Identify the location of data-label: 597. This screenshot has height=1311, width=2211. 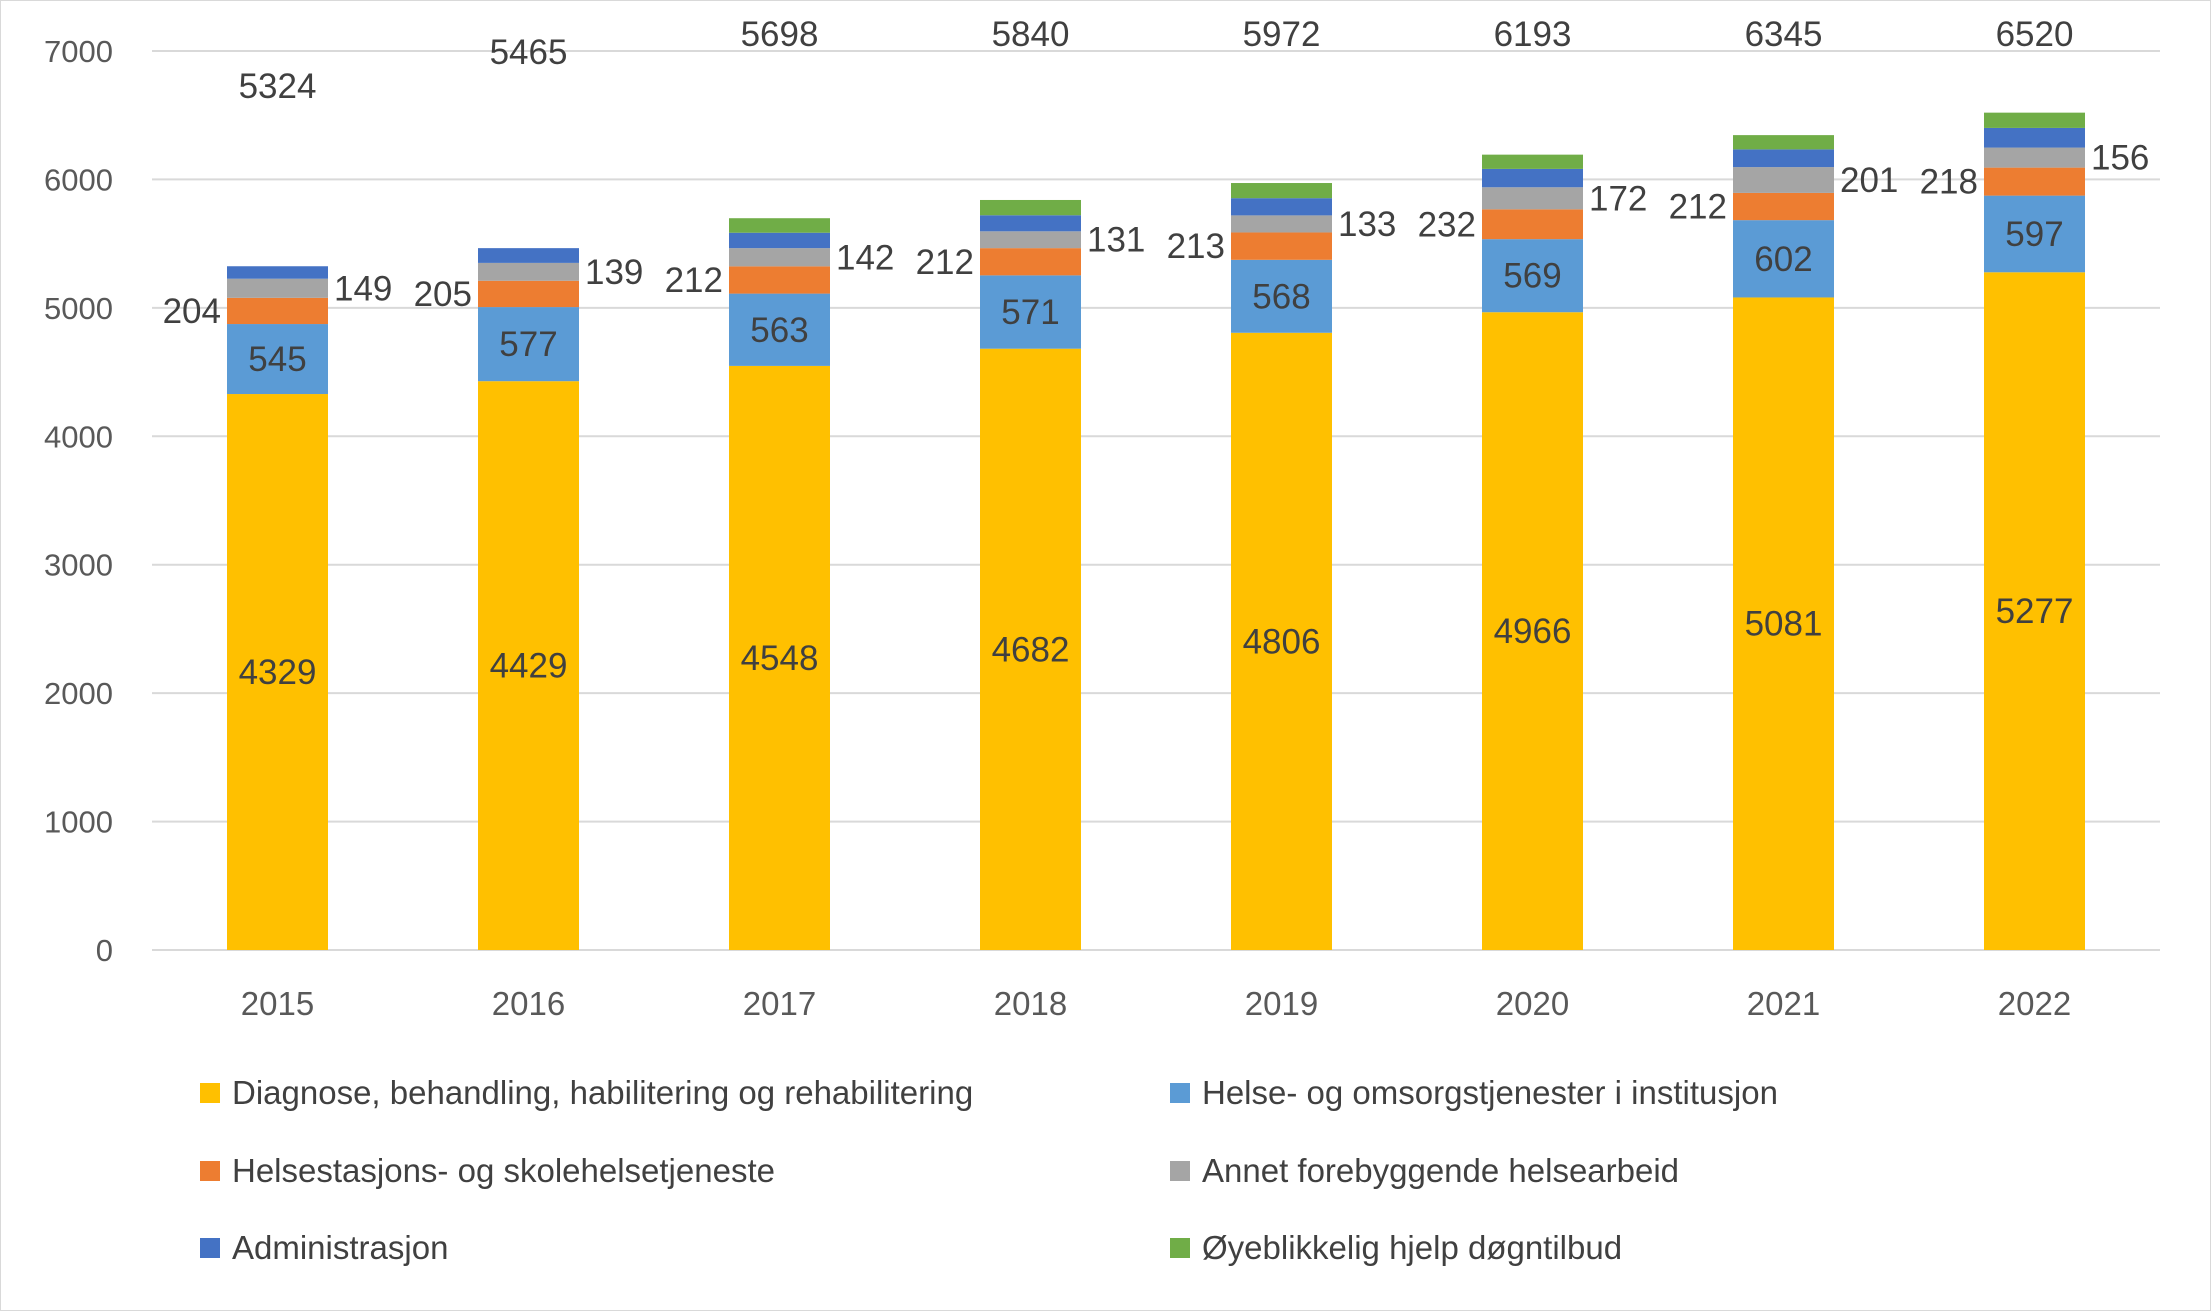
(2034, 234).